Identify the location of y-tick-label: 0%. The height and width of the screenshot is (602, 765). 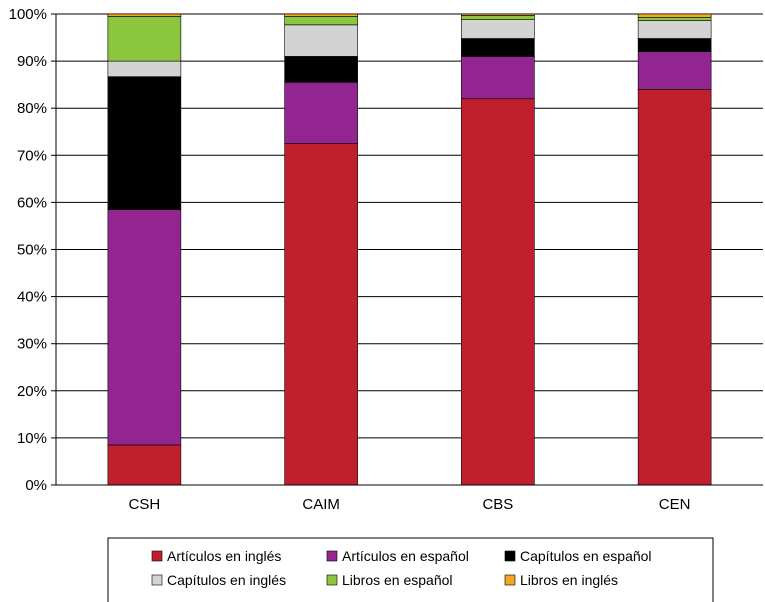
(36, 485).